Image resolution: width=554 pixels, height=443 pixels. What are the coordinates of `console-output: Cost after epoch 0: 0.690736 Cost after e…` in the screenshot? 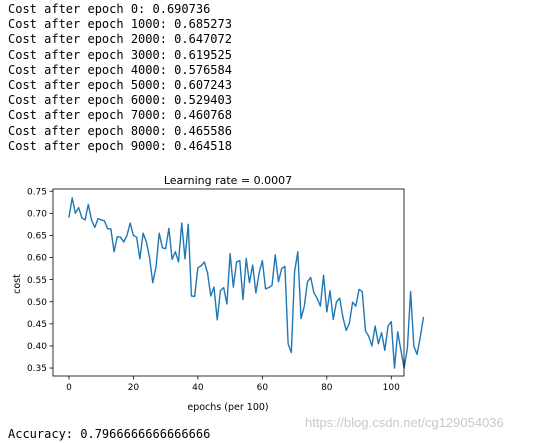 It's located at (120, 78).